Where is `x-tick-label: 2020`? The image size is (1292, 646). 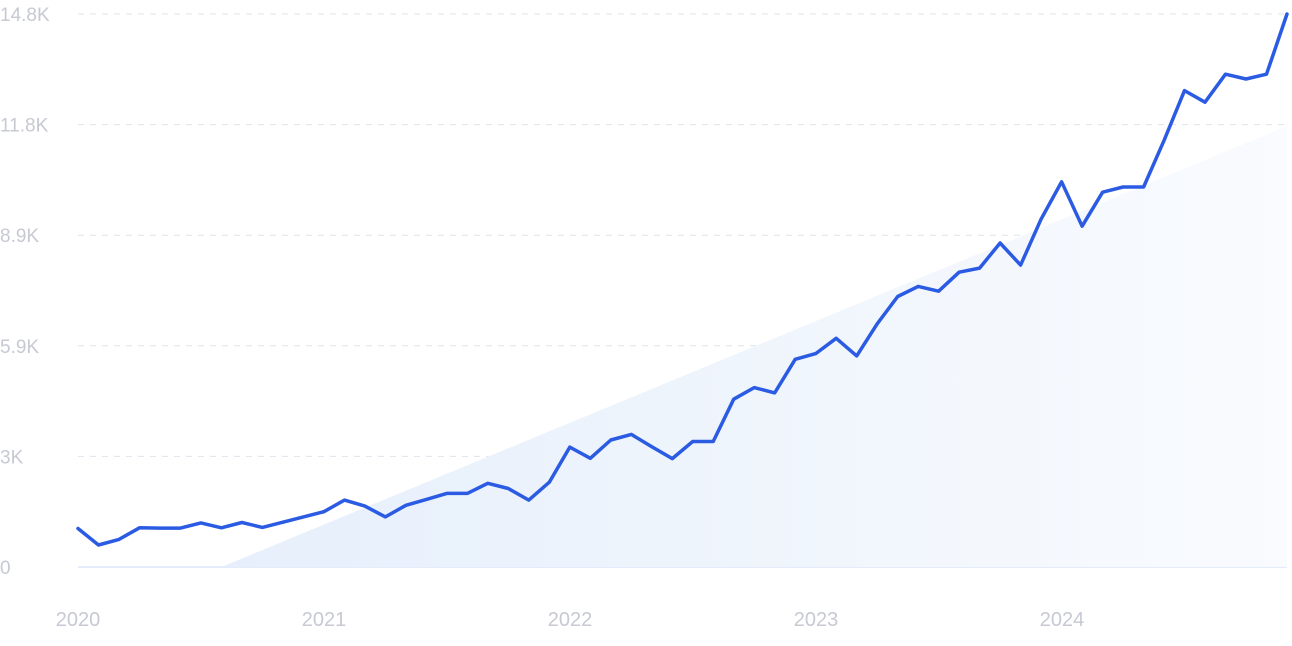
x-tick-label: 2020 is located at coordinates (78, 620).